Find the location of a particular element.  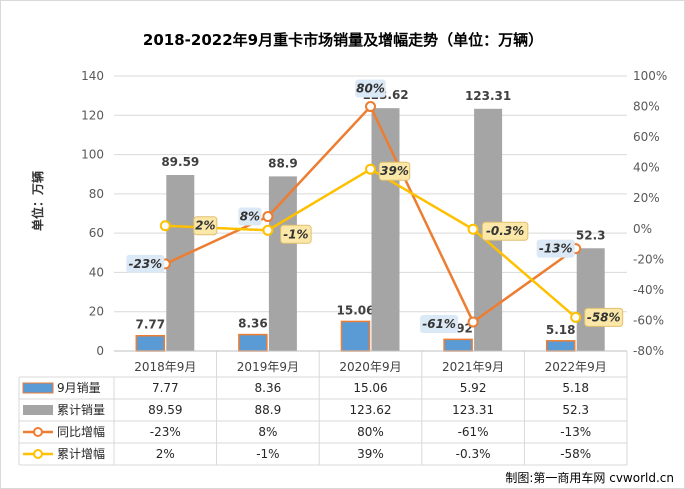

table-cell: 2% is located at coordinates (165, 454).